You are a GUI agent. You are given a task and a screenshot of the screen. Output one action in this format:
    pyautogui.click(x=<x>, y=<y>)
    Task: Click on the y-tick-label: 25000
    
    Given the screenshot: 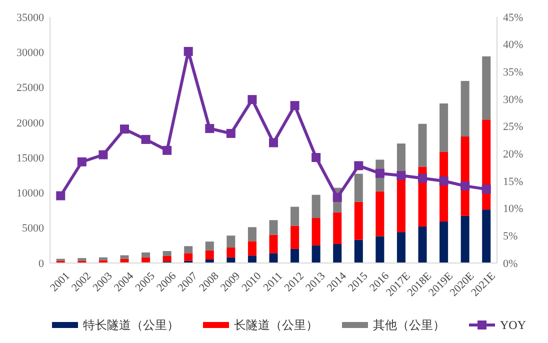 What is the action you would take?
    pyautogui.click(x=30, y=88)
    